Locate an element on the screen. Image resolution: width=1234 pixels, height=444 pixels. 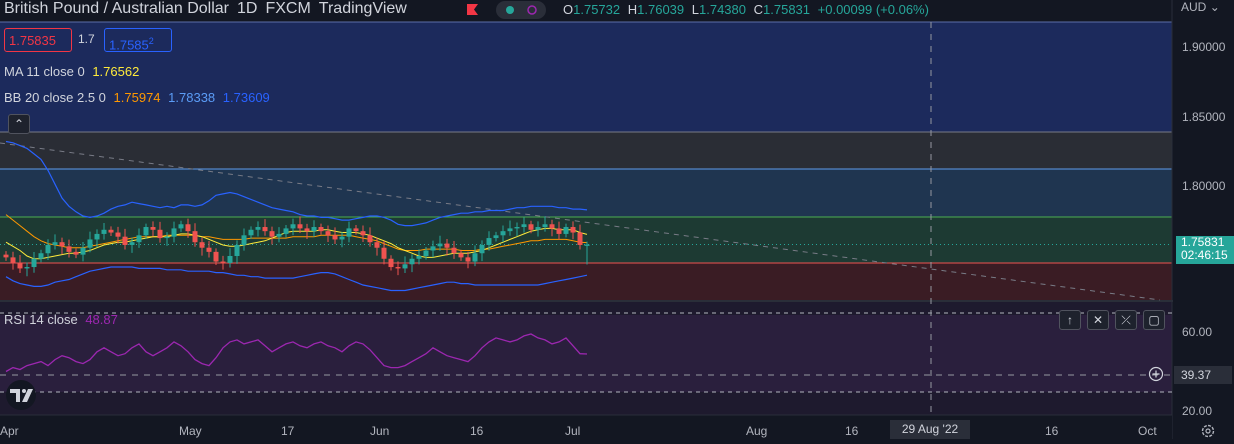
tradingview-logo-icon is located at coordinates (21, 395).